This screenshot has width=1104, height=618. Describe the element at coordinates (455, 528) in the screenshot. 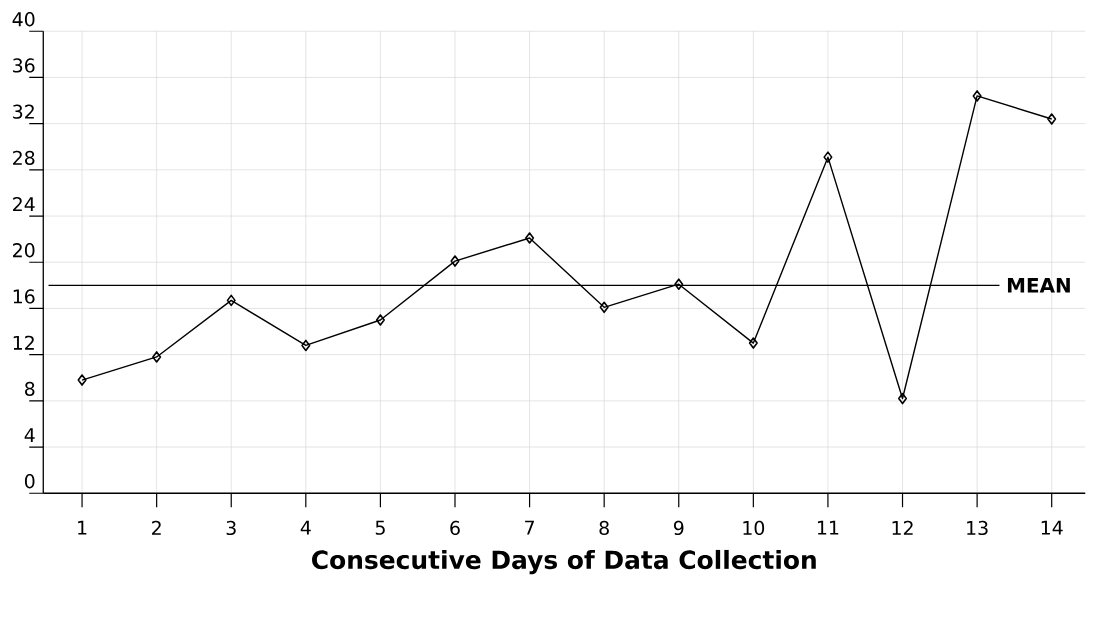

I see `x-tick-label: 6` at that location.